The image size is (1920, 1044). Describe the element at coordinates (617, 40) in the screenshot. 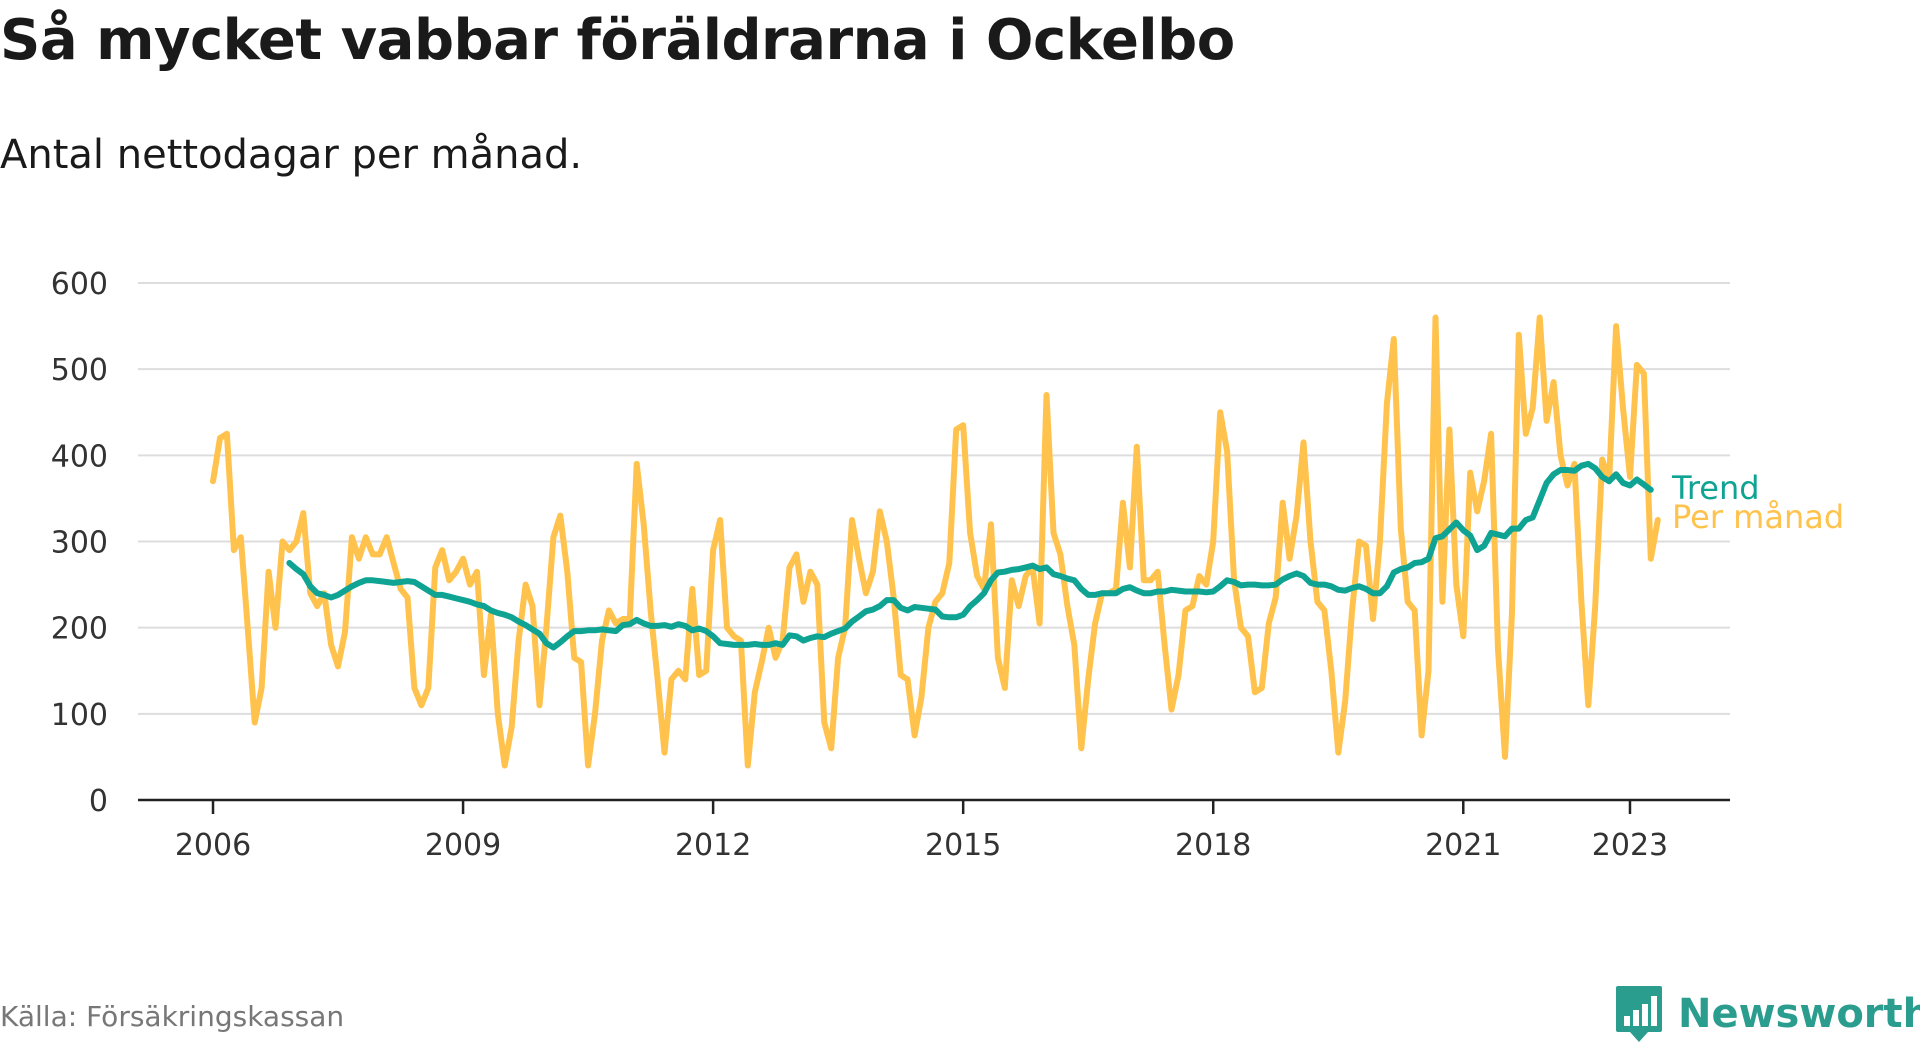

I see `chart-title: Så mycket vabbar föräldrarna i Ockelbo` at that location.